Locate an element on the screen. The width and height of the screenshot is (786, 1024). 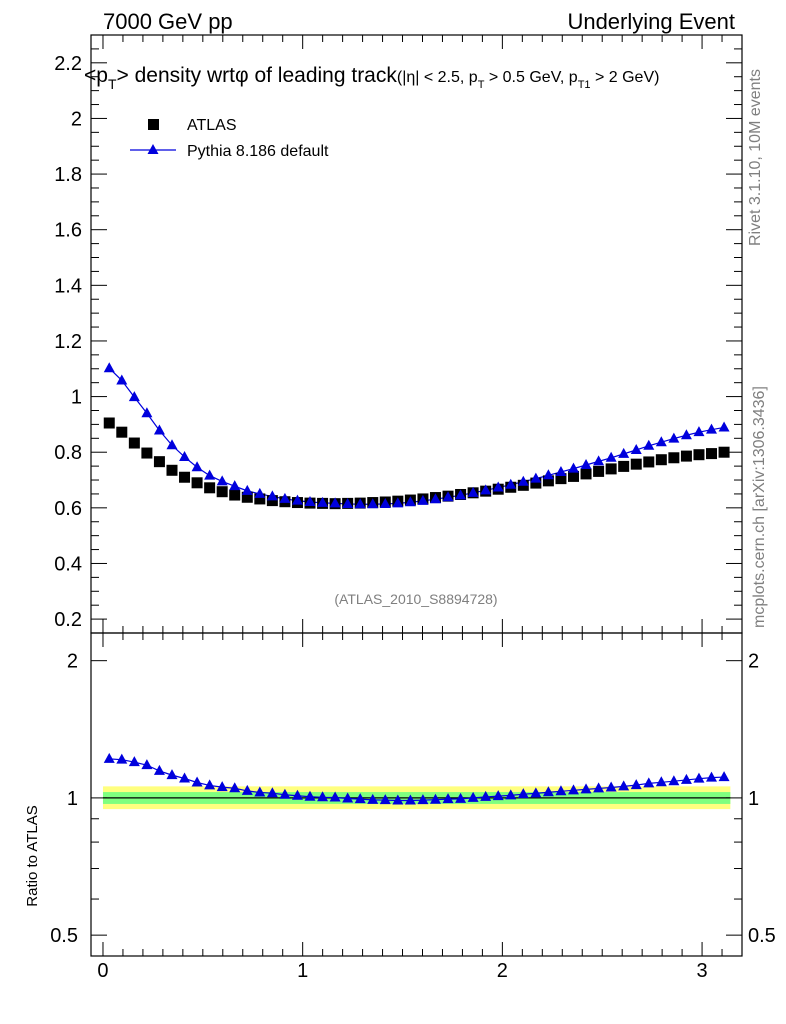
y-tick-label: 2.2 is located at coordinates (68, 64).